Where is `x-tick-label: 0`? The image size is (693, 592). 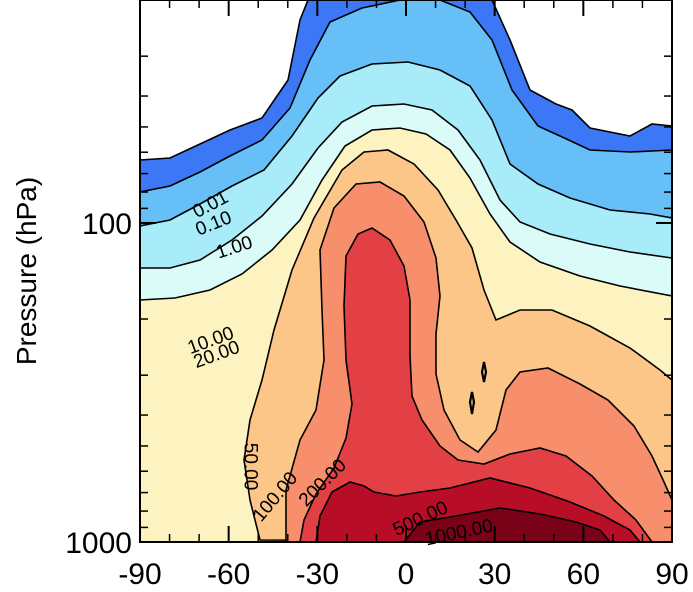
x-tick-label: 0 is located at coordinates (406, 574).